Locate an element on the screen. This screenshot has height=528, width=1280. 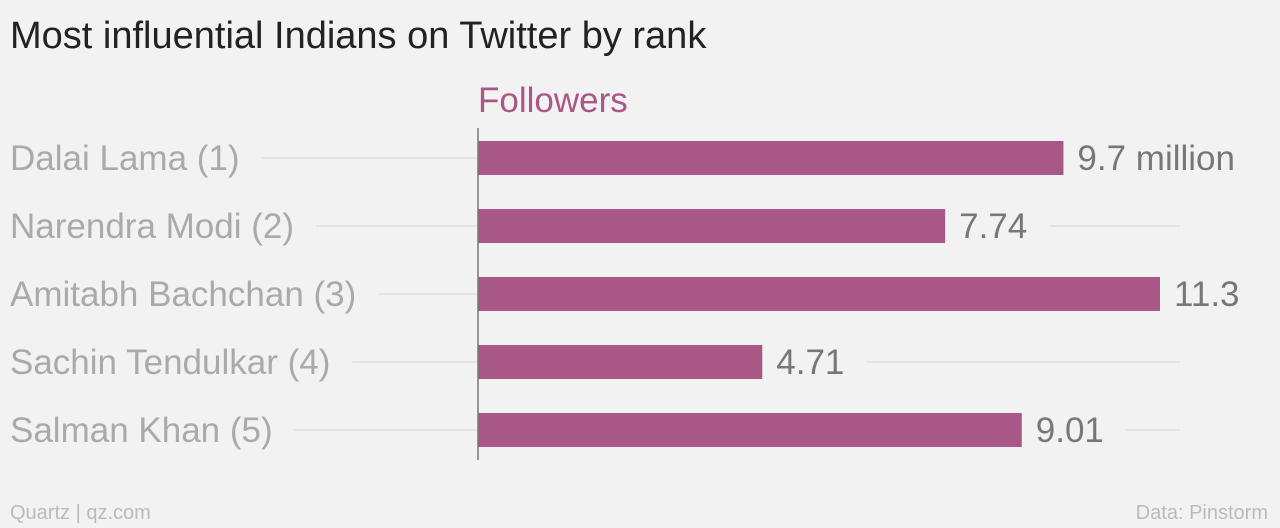
value-label: 11.3 is located at coordinates (1207, 294).